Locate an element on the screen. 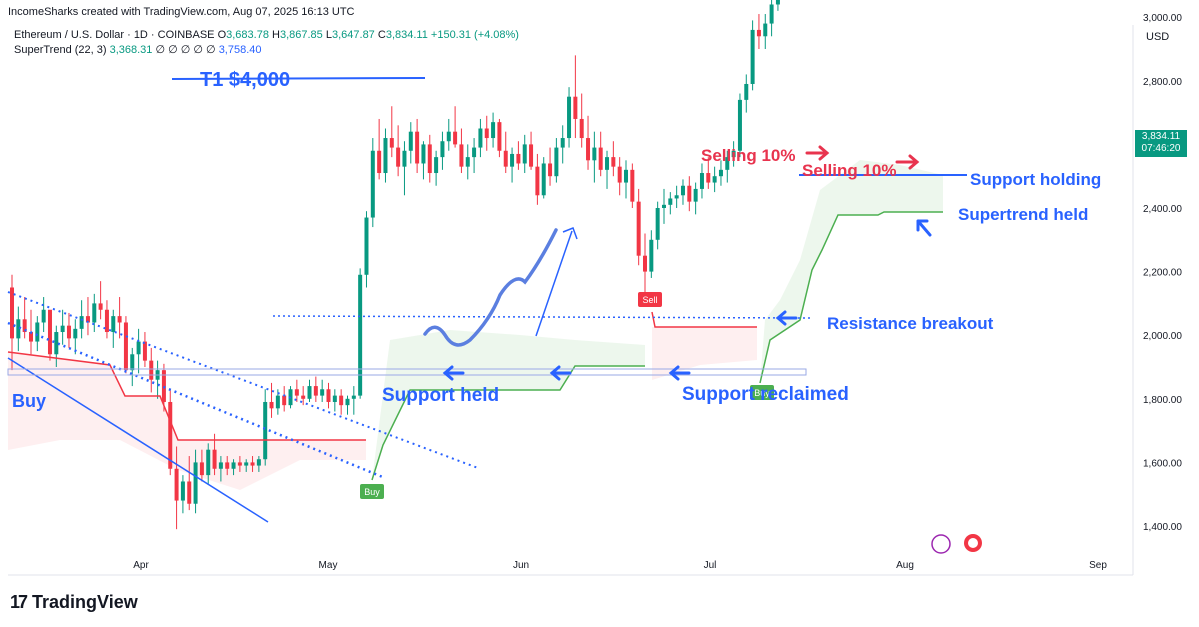 The image size is (1199, 627). indicator-value-1: 3,368.31 is located at coordinates (131, 50).